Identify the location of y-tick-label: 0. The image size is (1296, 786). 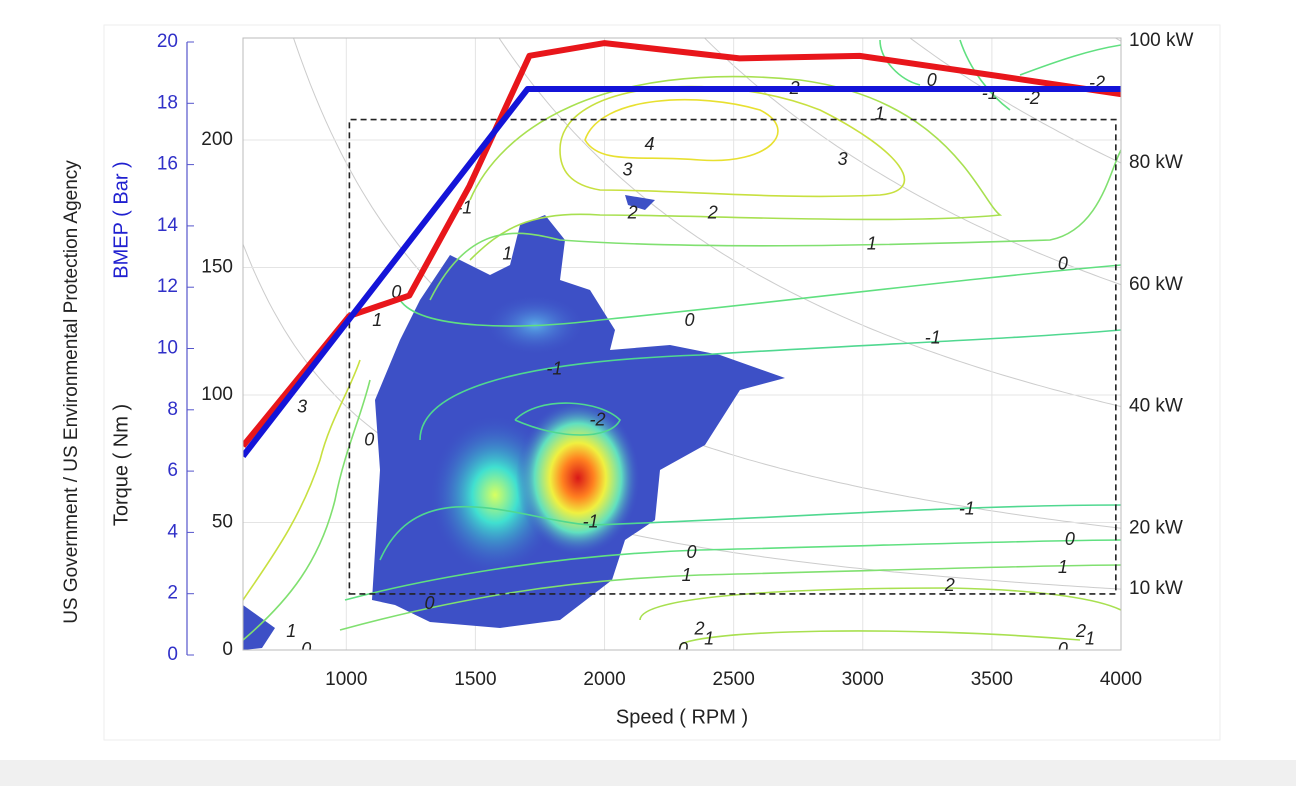
(227, 649).